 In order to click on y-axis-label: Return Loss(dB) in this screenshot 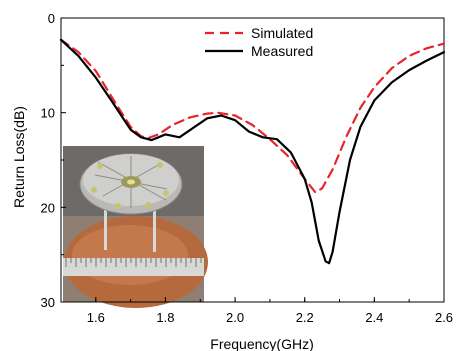, I will do `click(19, 157)`.